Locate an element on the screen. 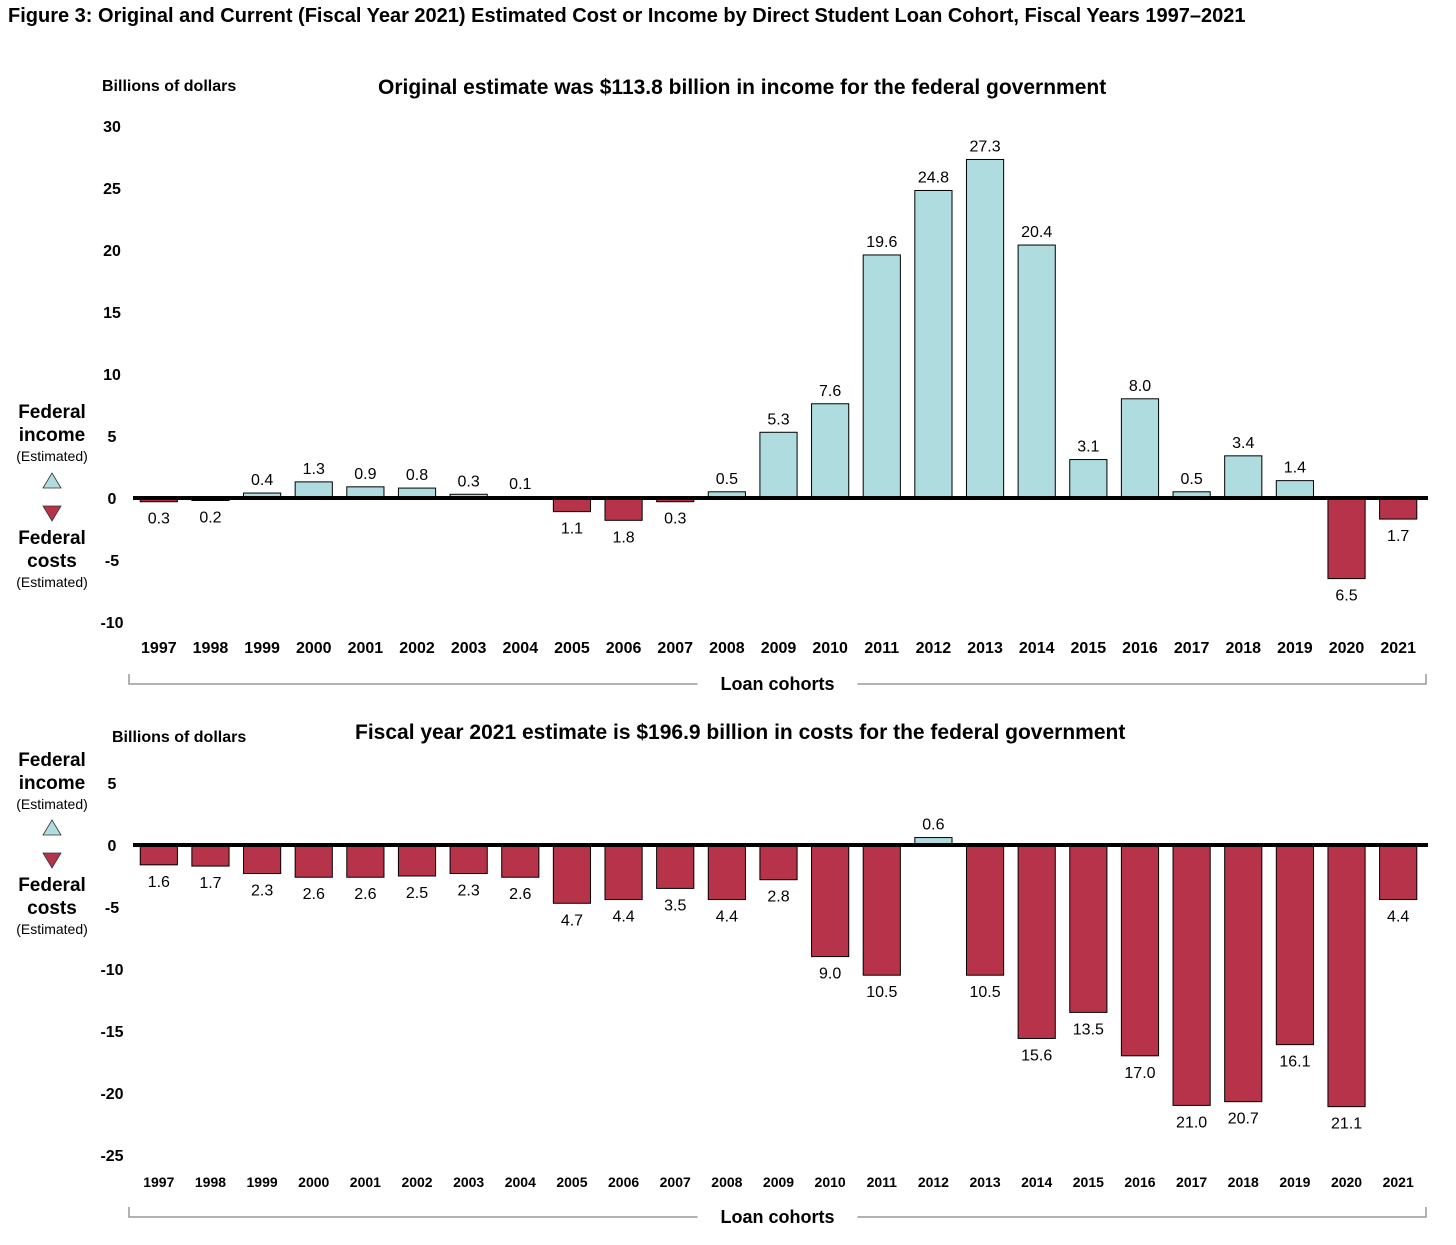 Image resolution: width=1456 pixels, height=1245 pixels. legend-income-line1: Federal is located at coordinates (52, 412).